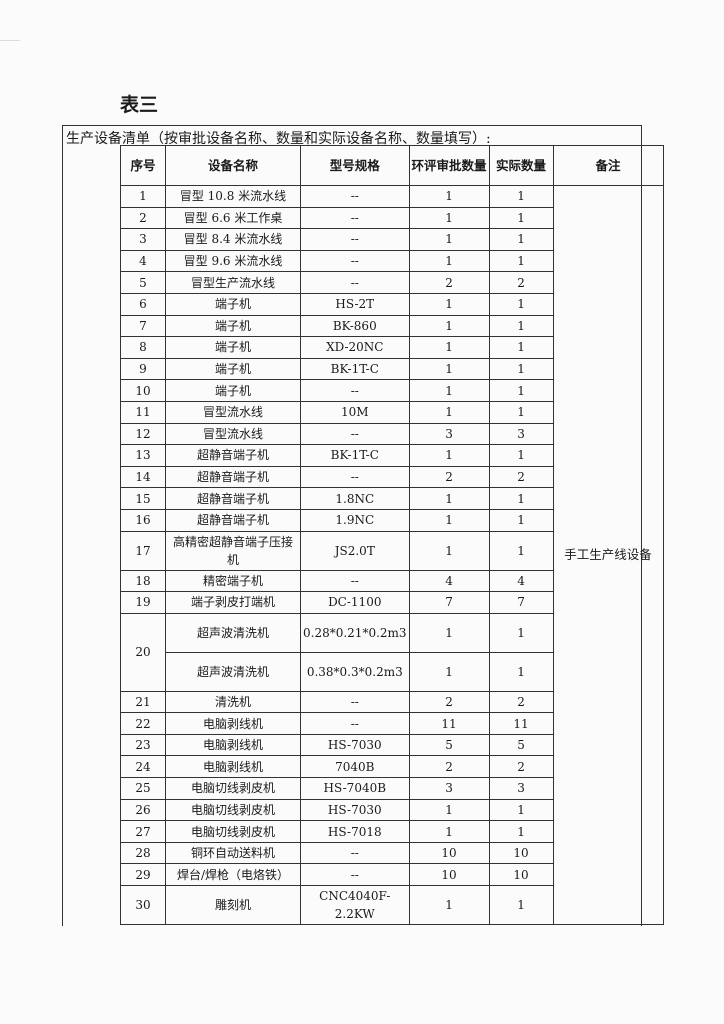 This screenshot has height=1024, width=724. I want to click on table-row: 11 冒型流水线 10M 1 1, so click(392, 412).